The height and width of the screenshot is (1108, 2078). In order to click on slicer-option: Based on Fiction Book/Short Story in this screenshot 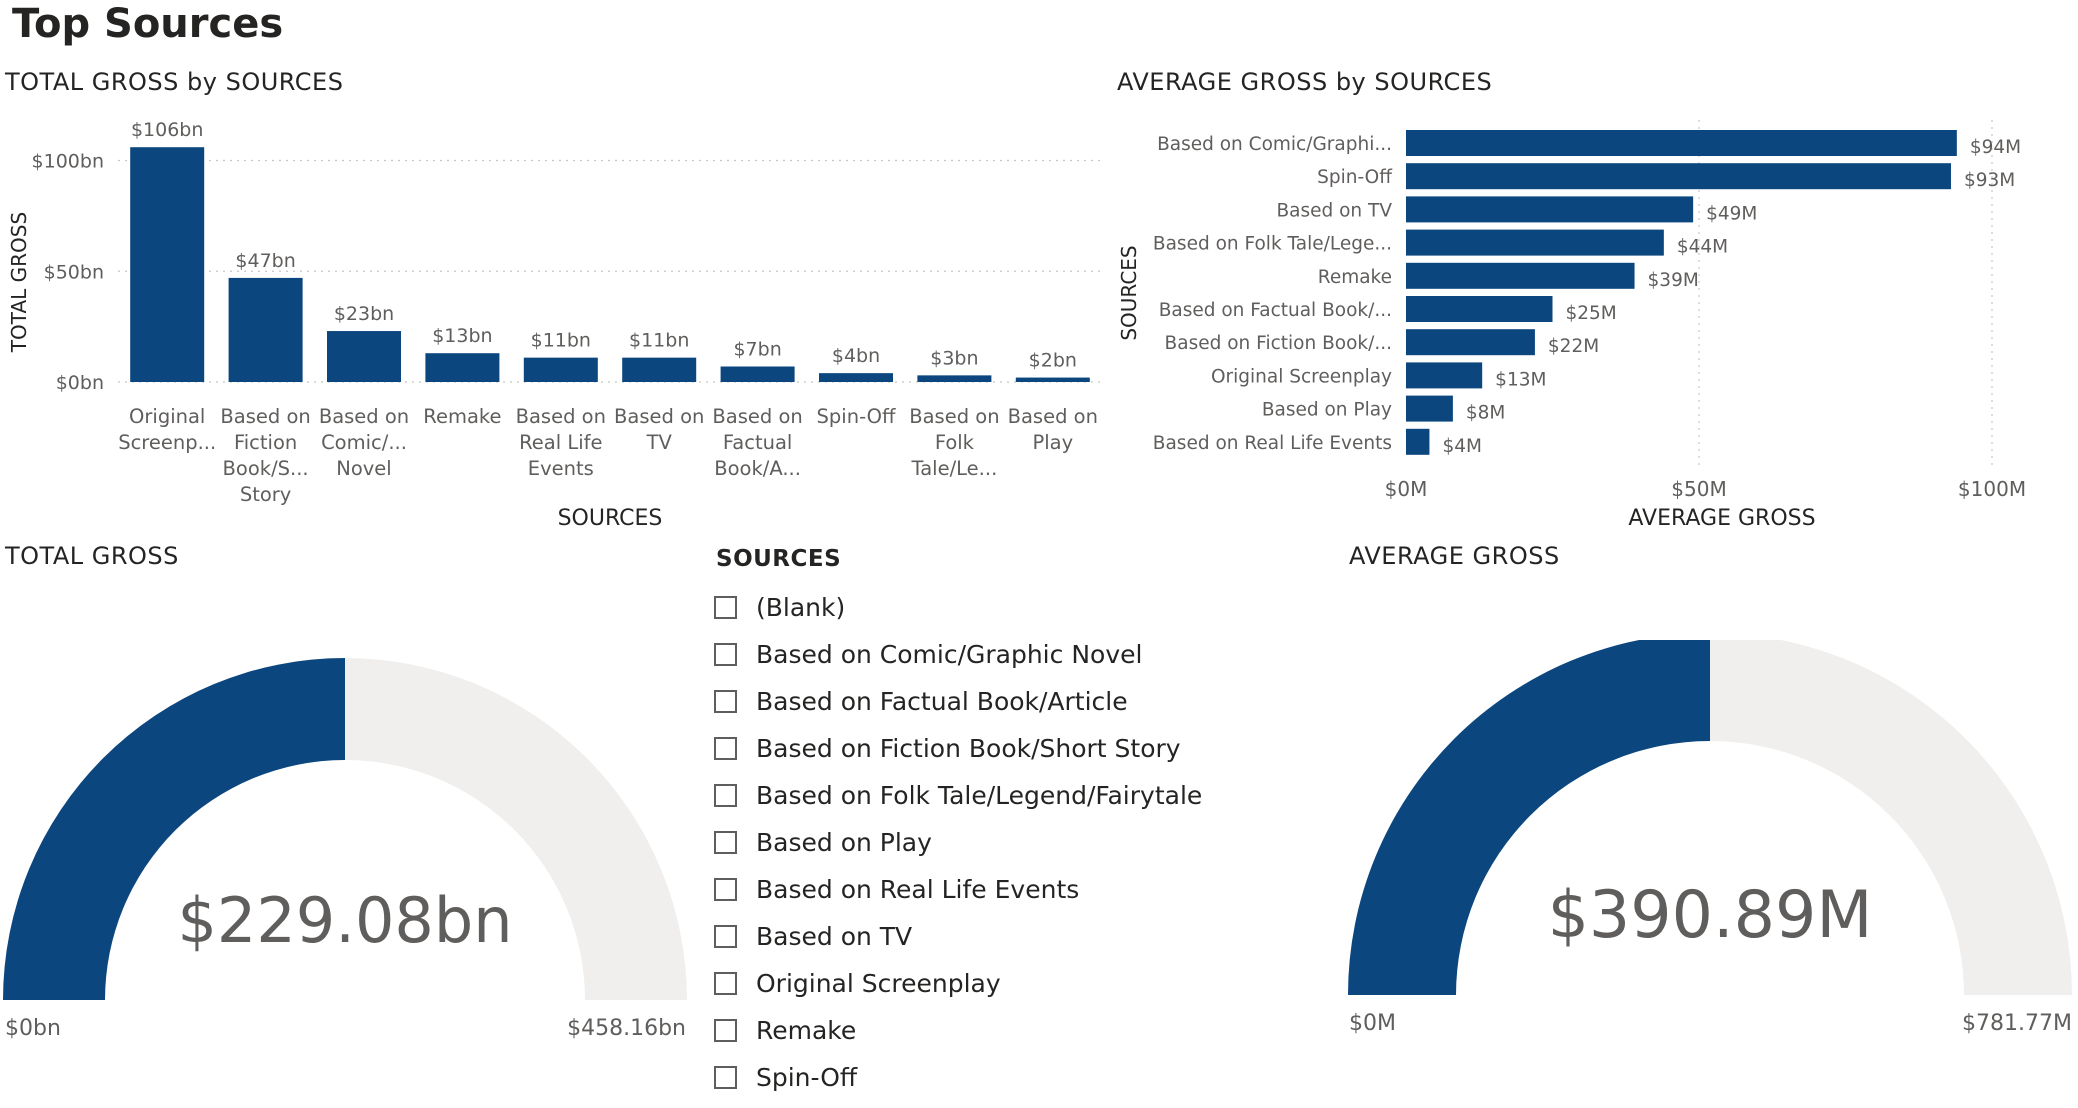, I will do `click(958, 748)`.